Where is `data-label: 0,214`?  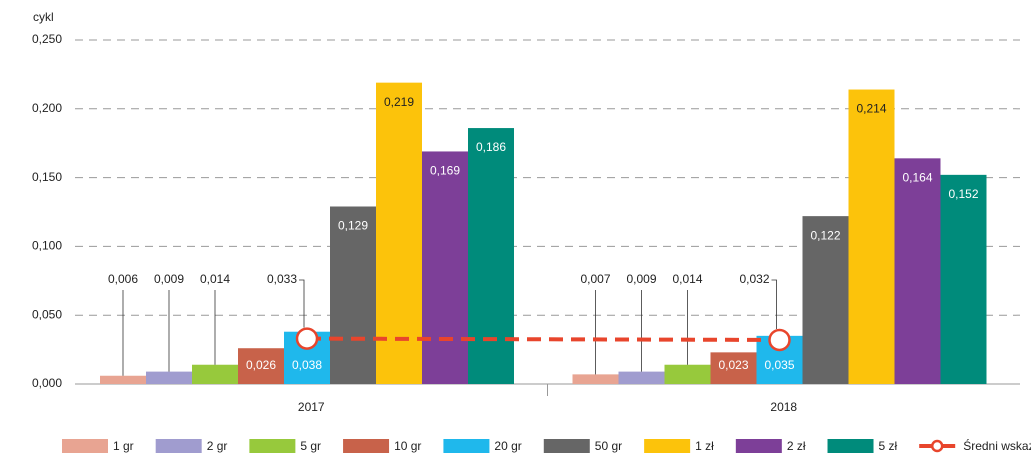
data-label: 0,214 is located at coordinates (871, 109).